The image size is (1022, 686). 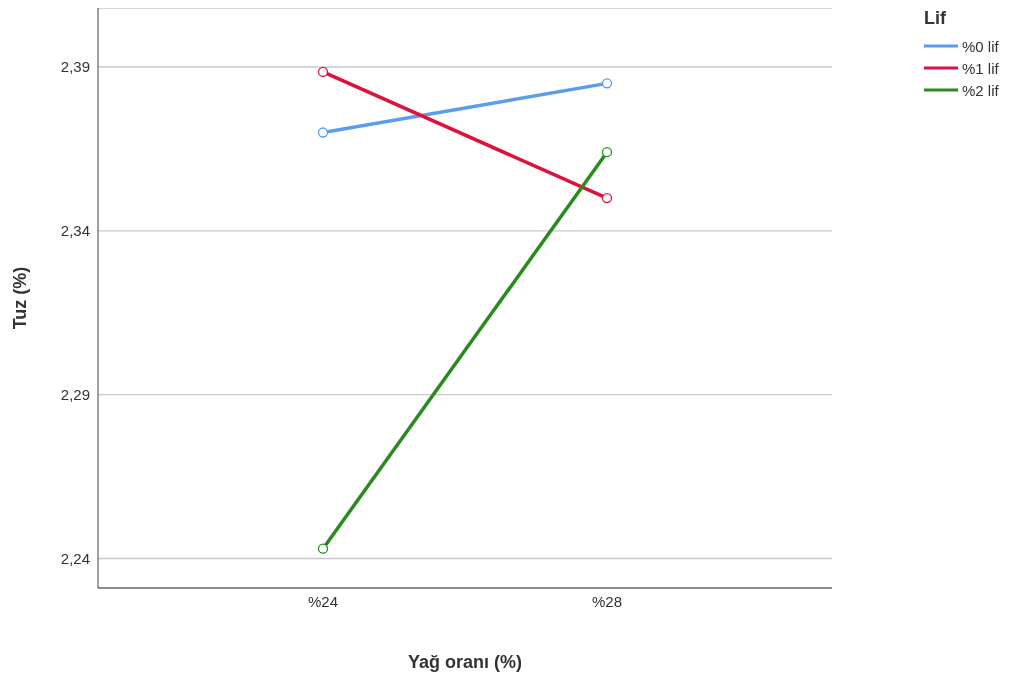 I want to click on legend-label: %2 lif, so click(x=980, y=90).